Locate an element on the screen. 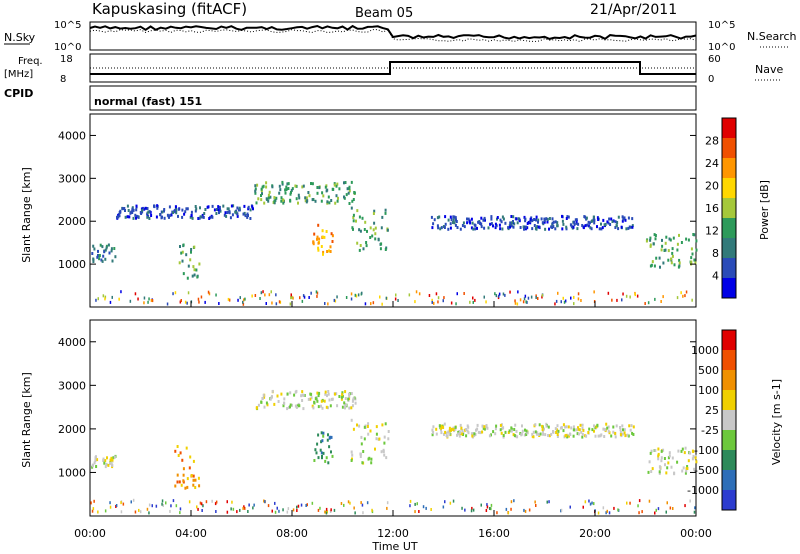  power-colorbar-swatch is located at coordinates (729, 228).